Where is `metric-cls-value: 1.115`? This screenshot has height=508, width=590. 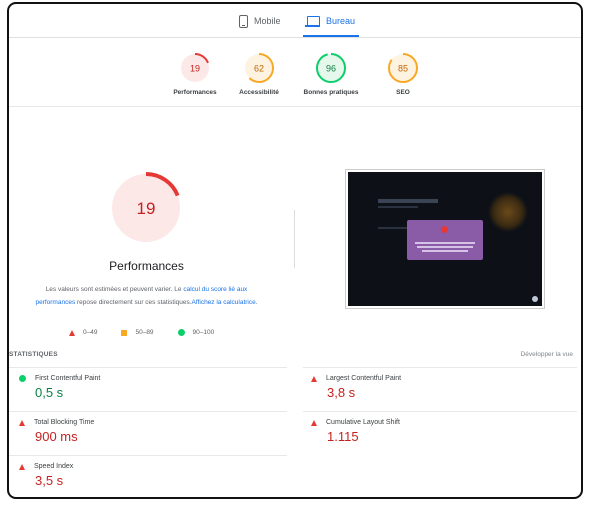 metric-cls-value: 1.115 is located at coordinates (343, 436).